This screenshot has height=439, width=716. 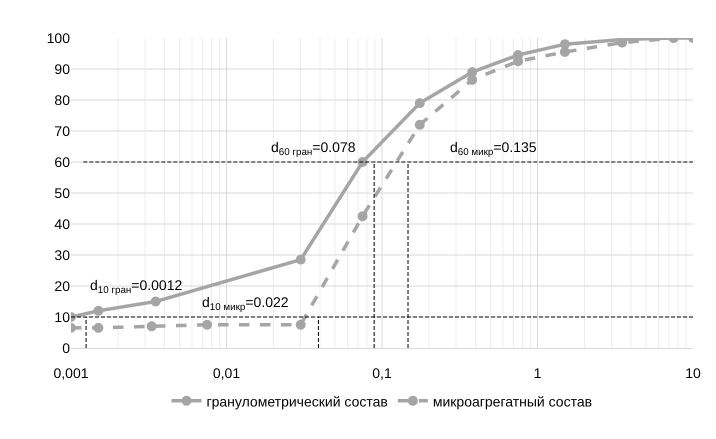 What do you see at coordinates (245, 303) in the screenshot?
I see `annotation: d$_{10 микр}$=0.022` at bounding box center [245, 303].